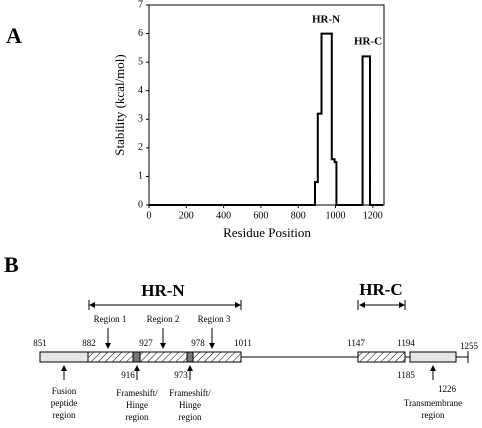 The image size is (482, 428). What do you see at coordinates (356, 343) in the screenshot?
I see `residue-number: 1147` at bounding box center [356, 343].